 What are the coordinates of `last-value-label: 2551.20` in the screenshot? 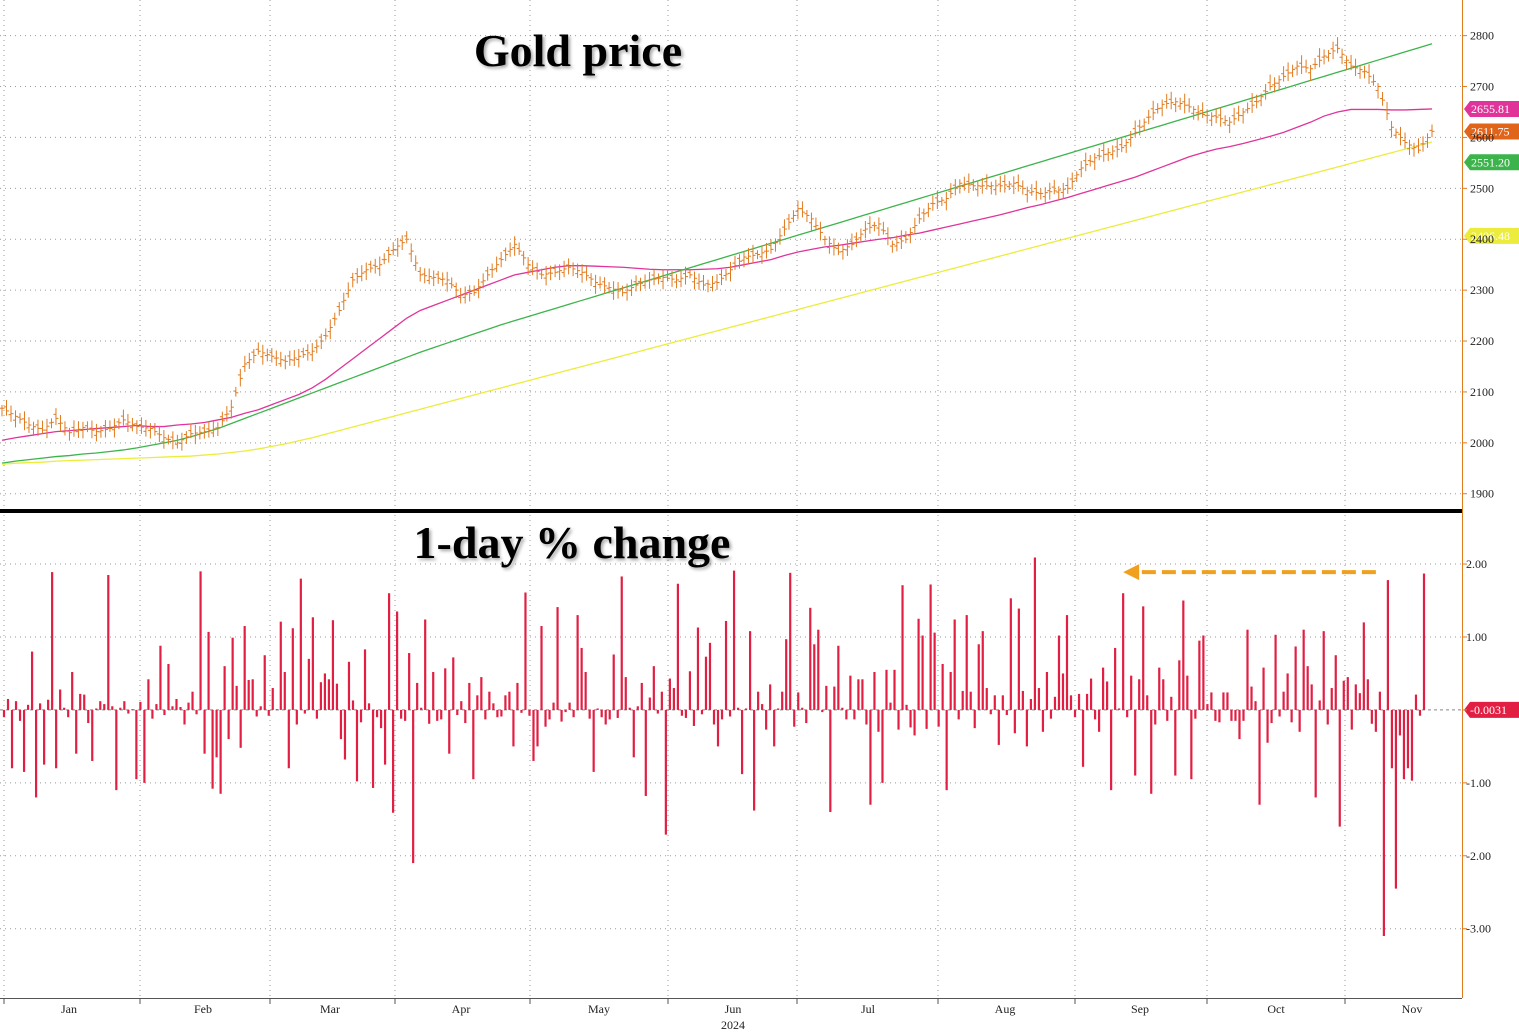 It's located at (1490, 162).